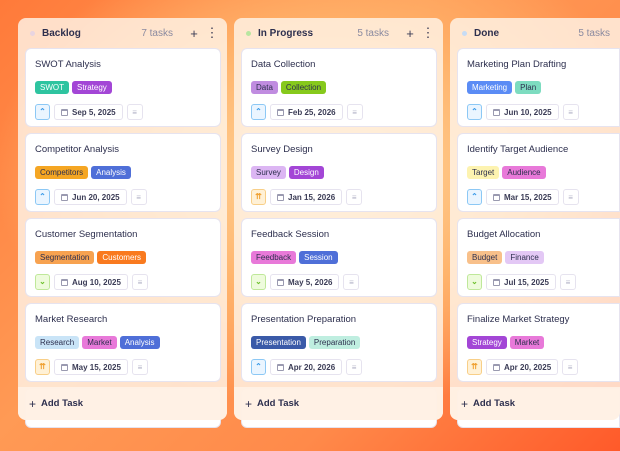 The image size is (620, 451). I want to click on column-title: Backlog, so click(61, 33).